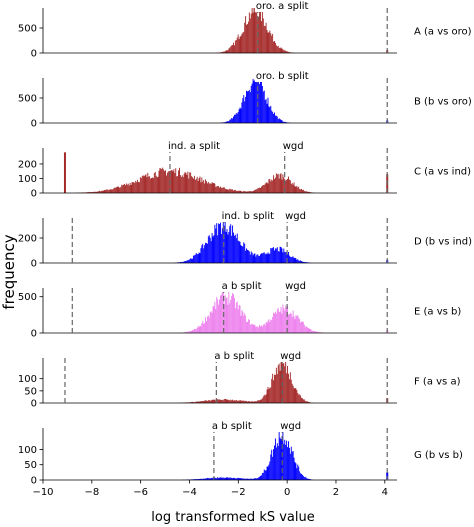  I want to click on panel-1: 0 500 oro. a split A (a vs oro), so click(245, 30).